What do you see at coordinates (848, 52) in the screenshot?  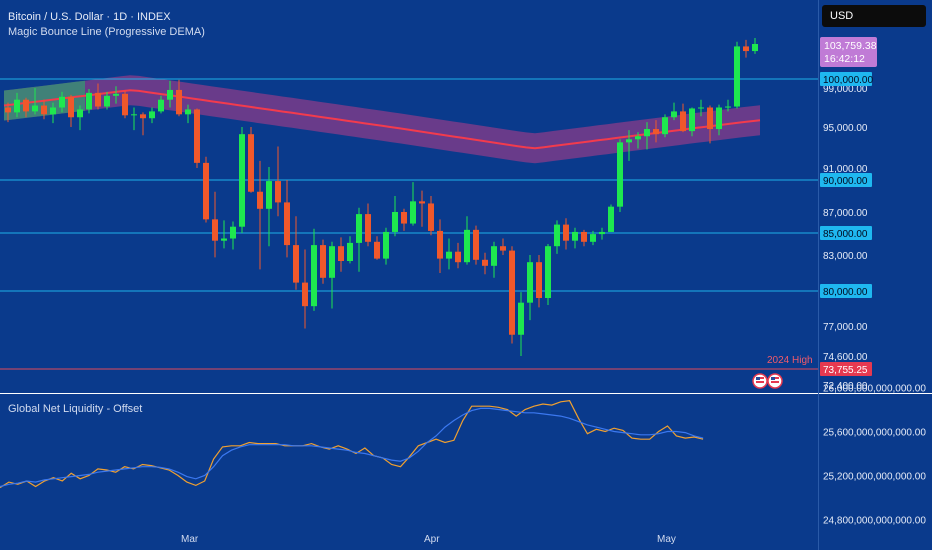 I see `price-badge` at bounding box center [848, 52].